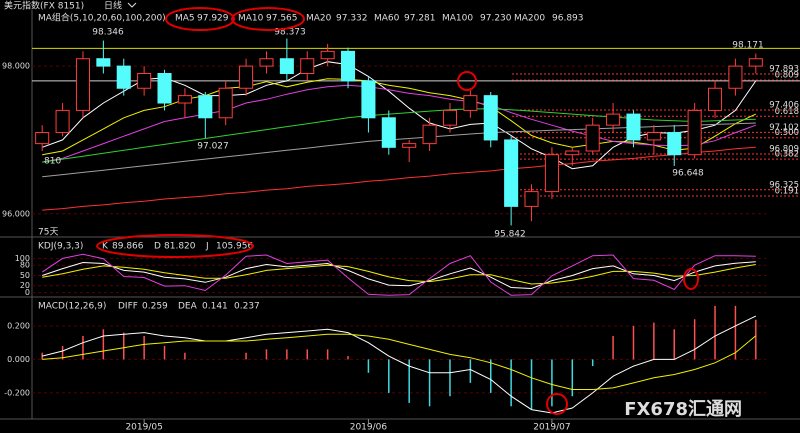 This screenshot has height=433, width=800. Describe the element at coordinates (688, 174) in the screenshot. I see `annotation: 96.648` at that location.